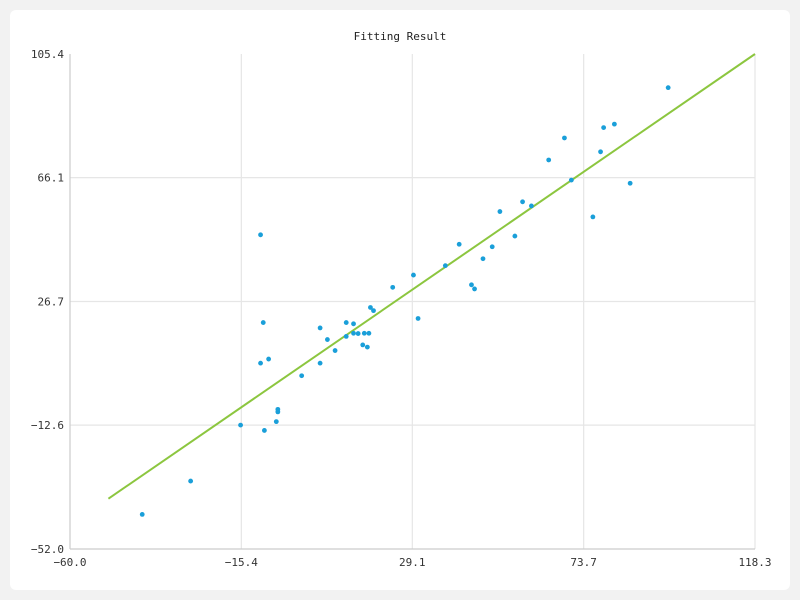 Image resolution: width=800 pixels, height=600 pixels. What do you see at coordinates (400, 36) in the screenshot?
I see `chart-title: Fitting Result` at bounding box center [400, 36].